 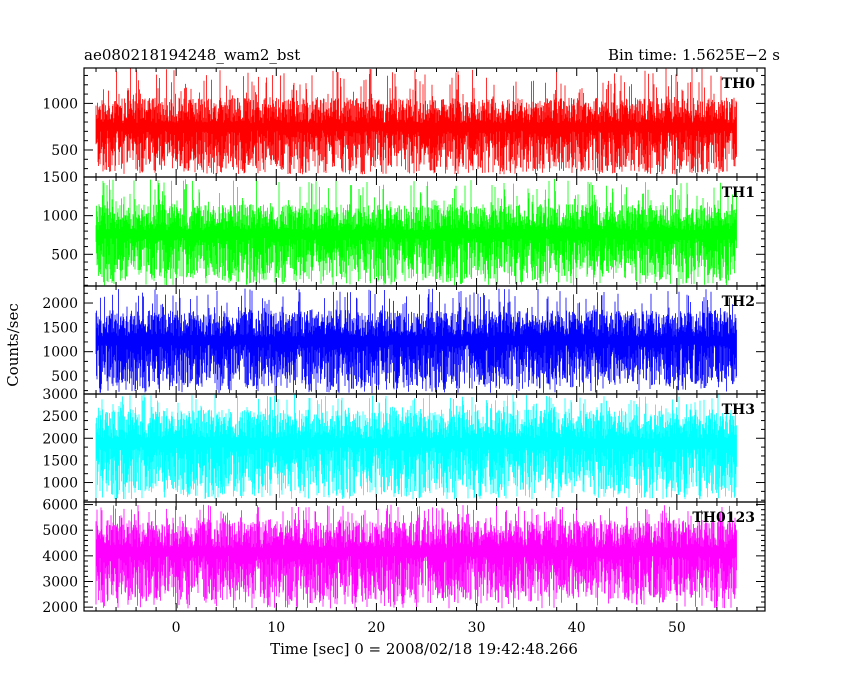 I want to click on x-tick-label: 20, so click(x=377, y=628).